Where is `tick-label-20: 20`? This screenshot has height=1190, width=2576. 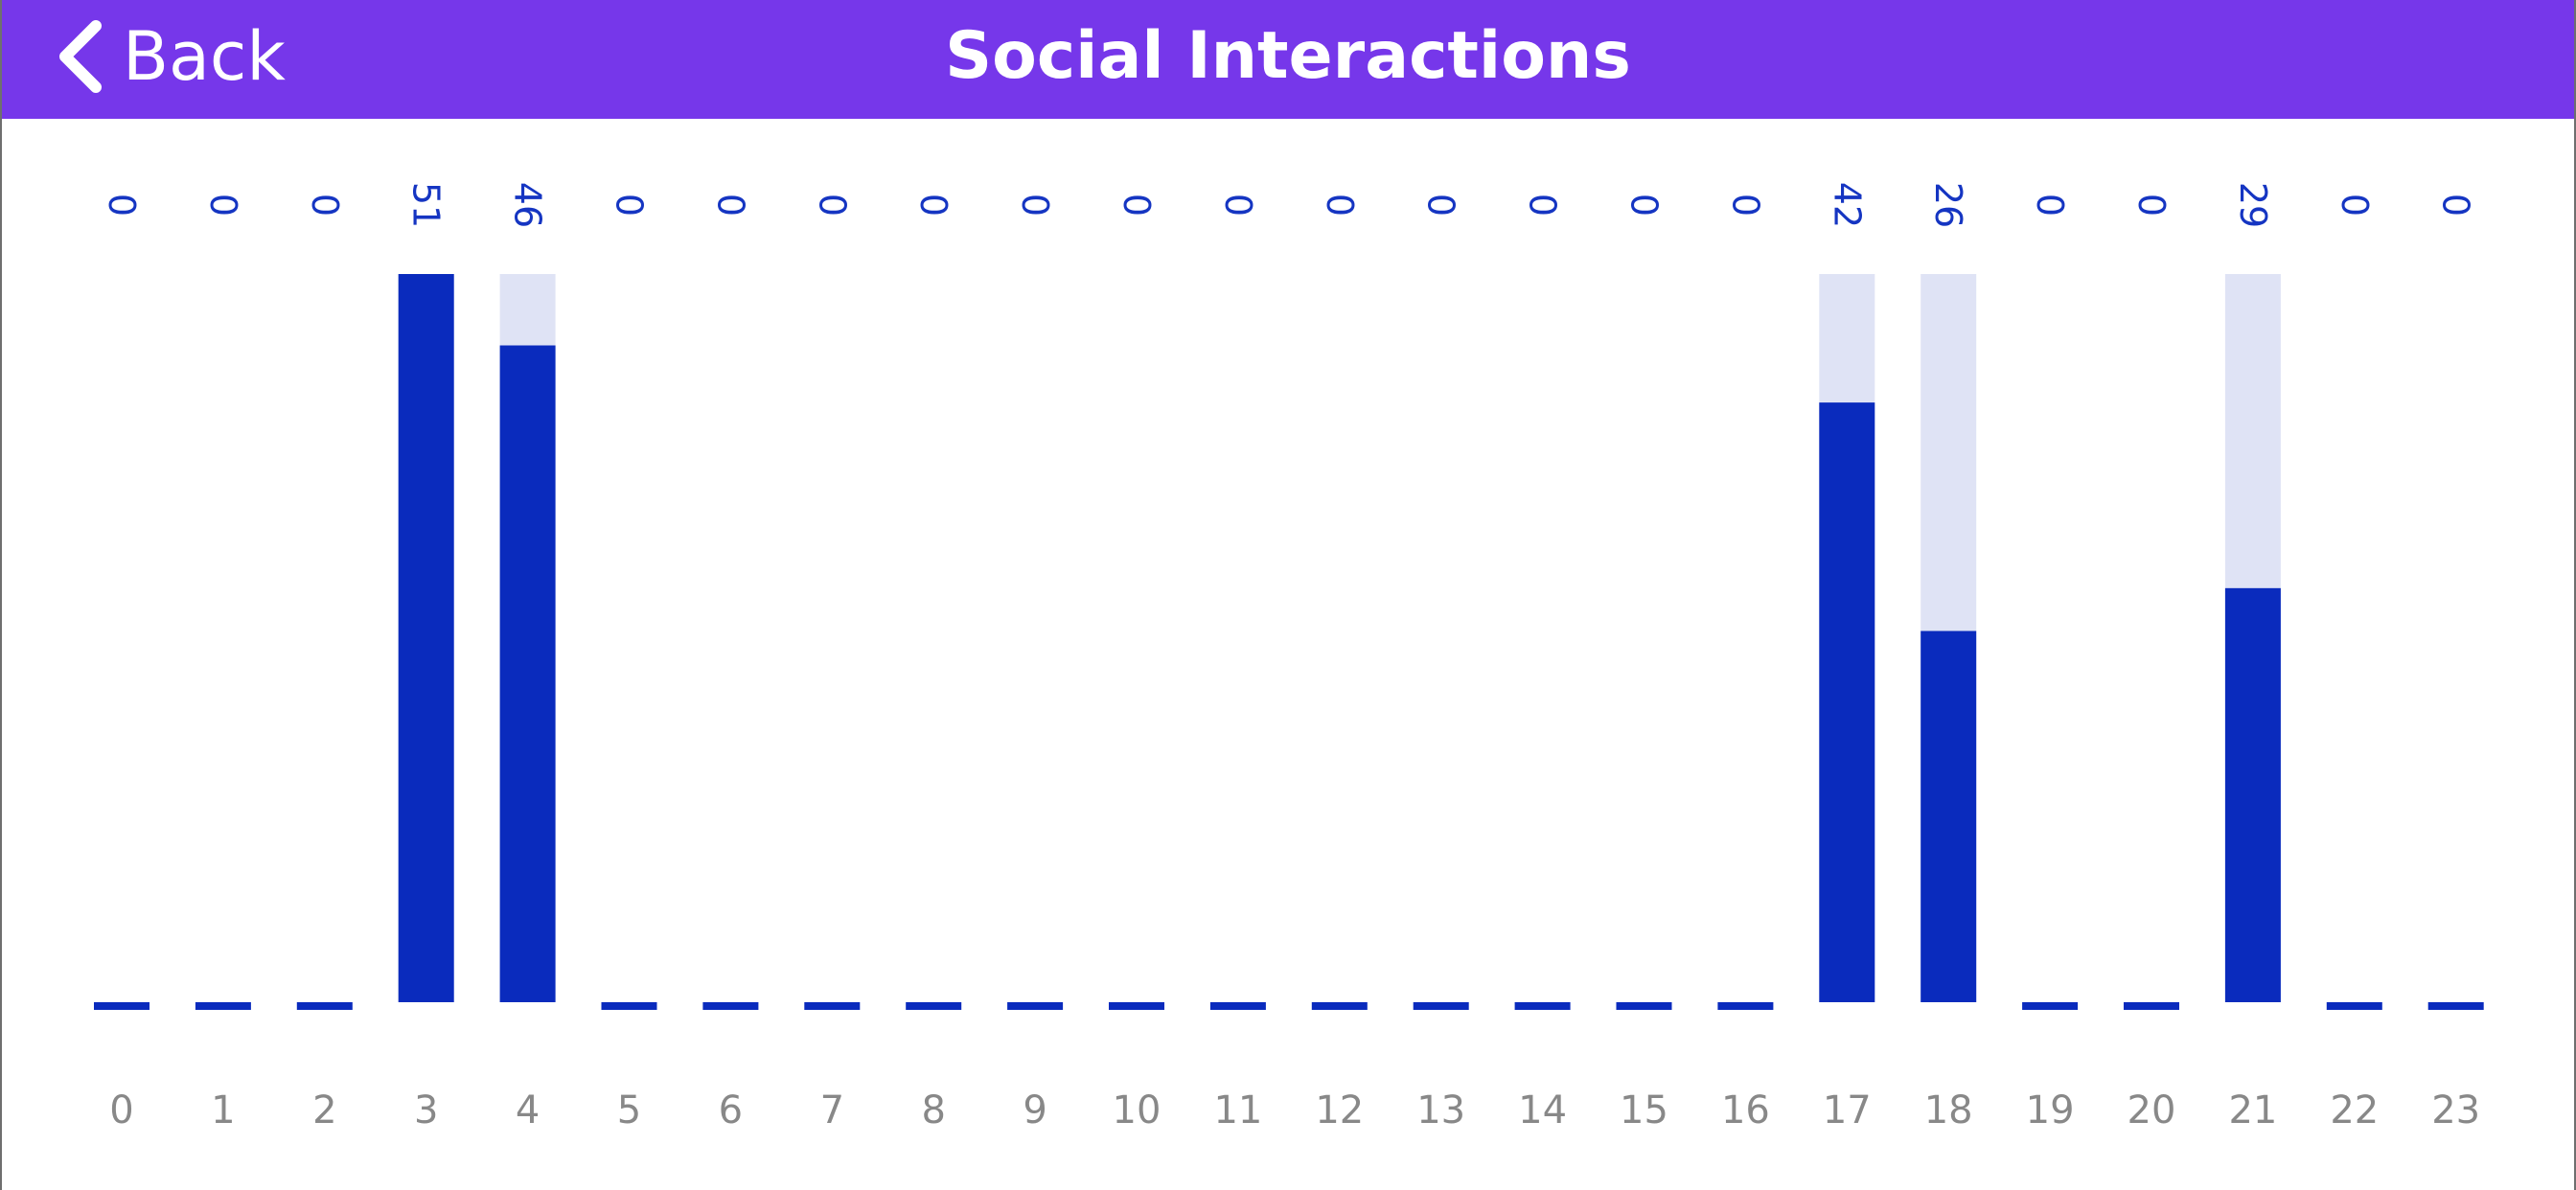
tick-label-20: 20 is located at coordinates (2152, 1110).